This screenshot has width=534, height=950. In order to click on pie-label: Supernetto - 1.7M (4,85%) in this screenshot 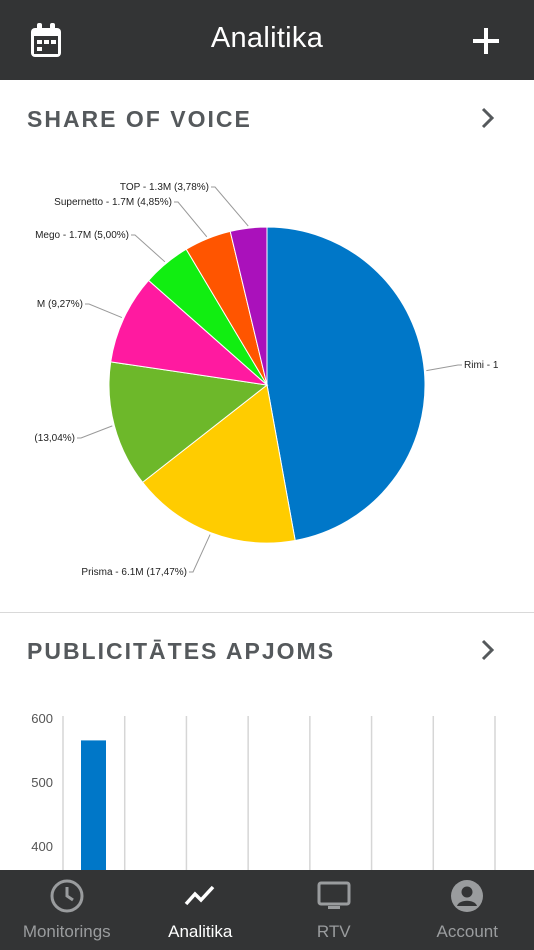, I will do `click(113, 202)`.